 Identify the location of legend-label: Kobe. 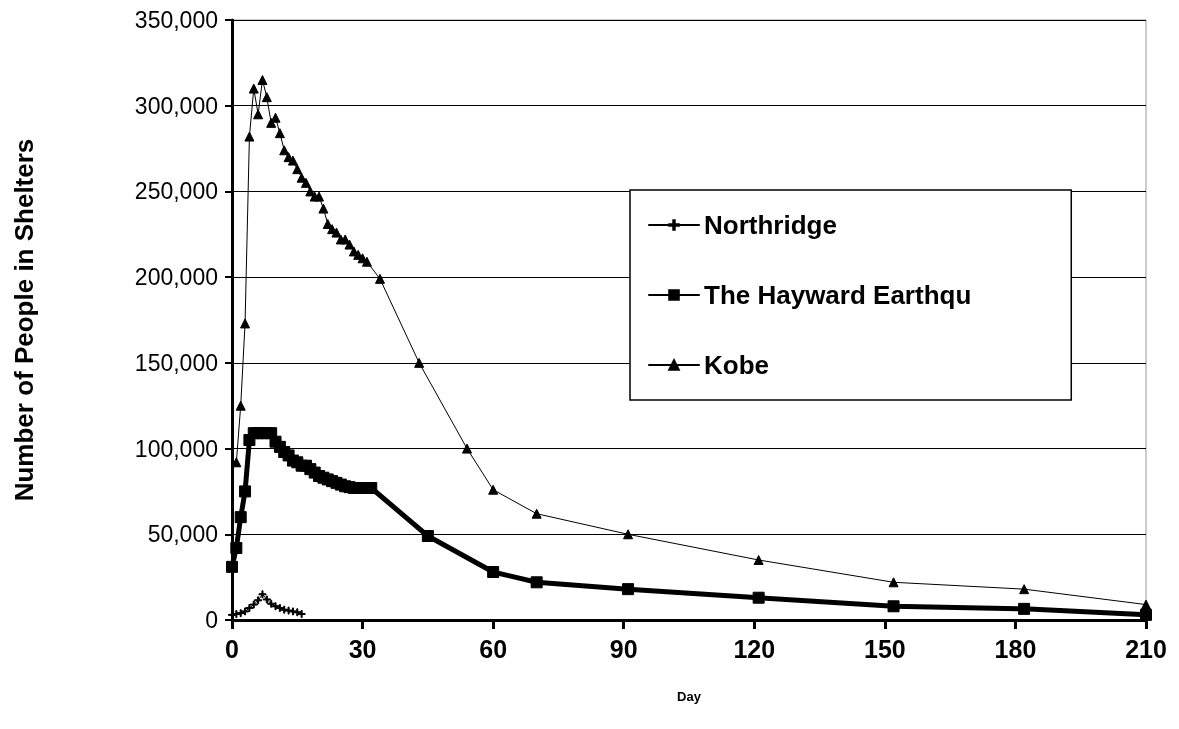
(736, 365).